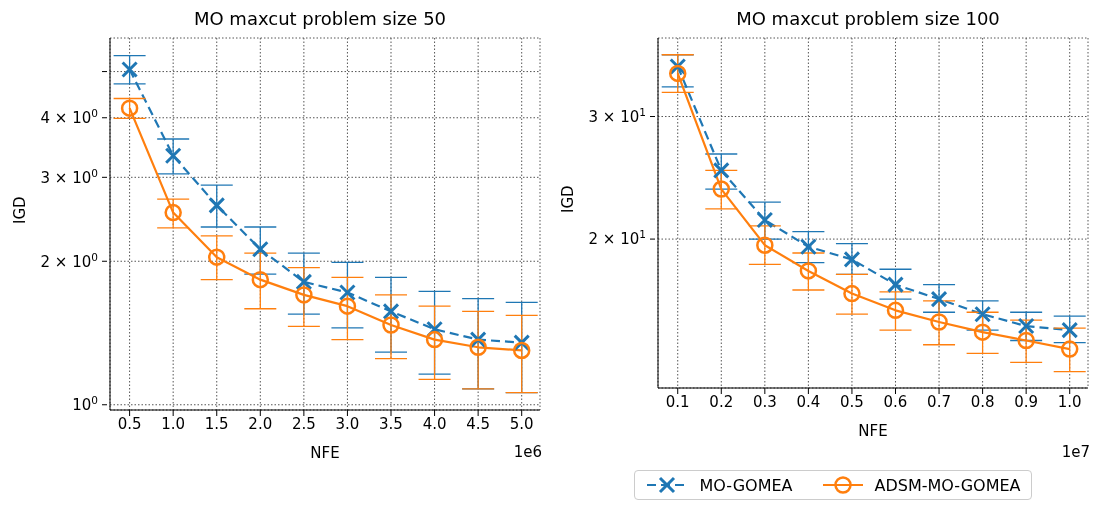 This screenshot has height=525, width=1094. I want to click on text: 1e7, so click(1075, 452).